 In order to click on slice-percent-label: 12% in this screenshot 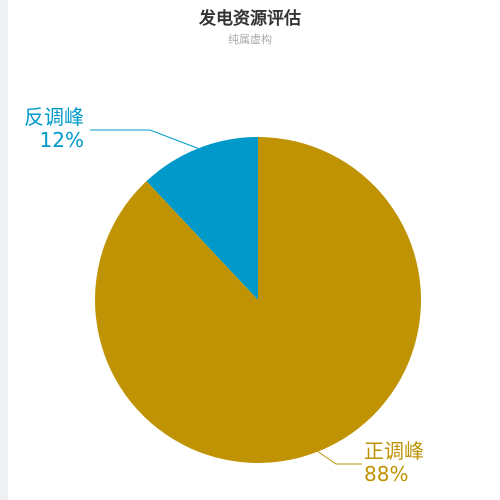, I will do `click(62, 140)`.